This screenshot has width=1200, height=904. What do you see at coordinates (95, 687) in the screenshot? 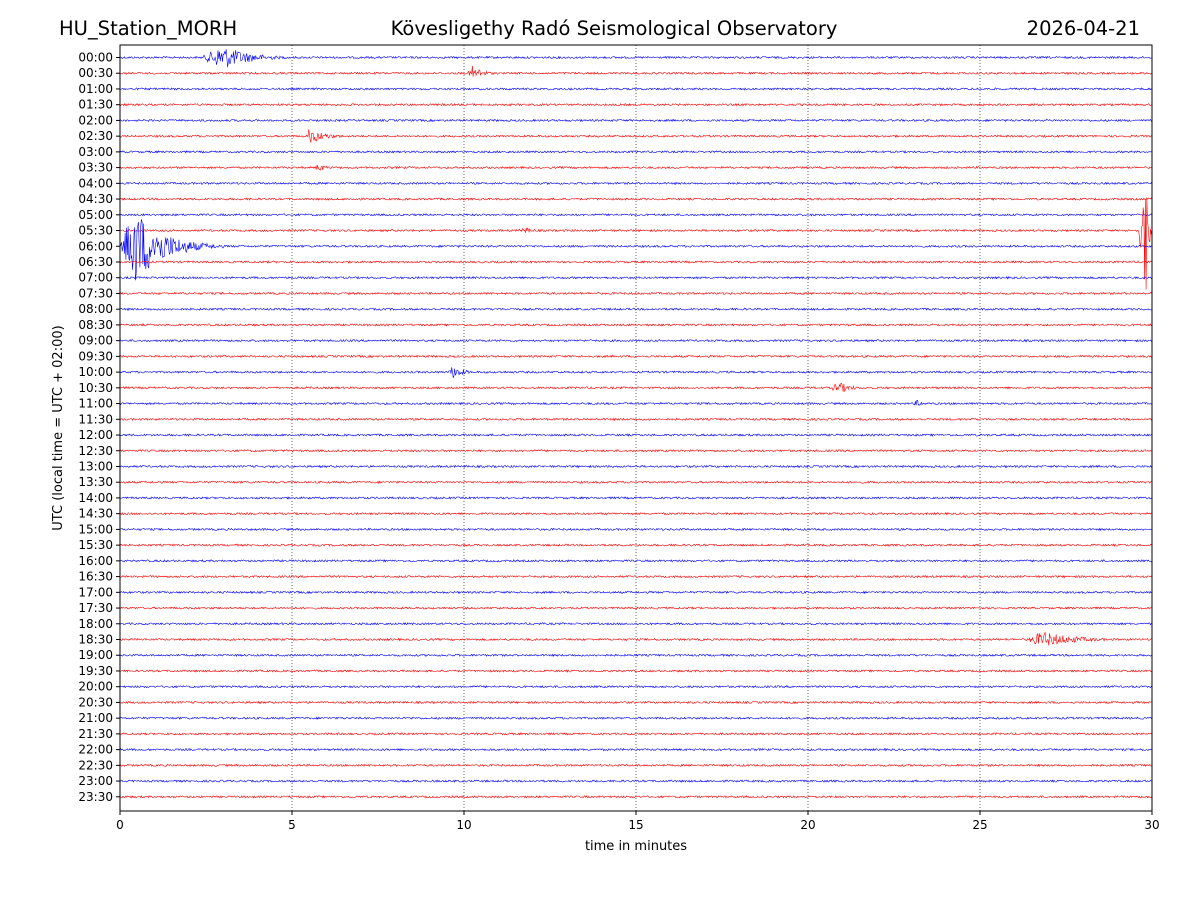
I see `row-label: 20:00` at bounding box center [95, 687].